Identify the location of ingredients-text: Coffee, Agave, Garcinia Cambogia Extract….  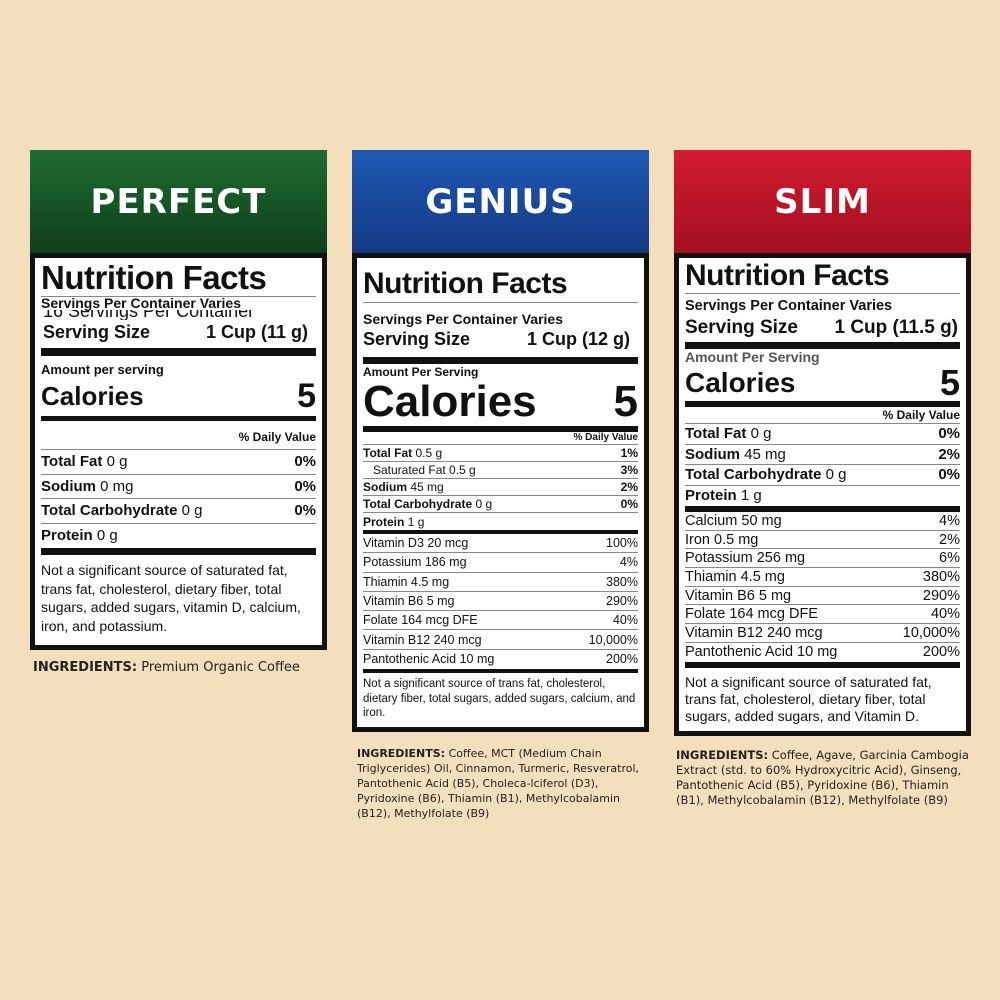
(822, 777).